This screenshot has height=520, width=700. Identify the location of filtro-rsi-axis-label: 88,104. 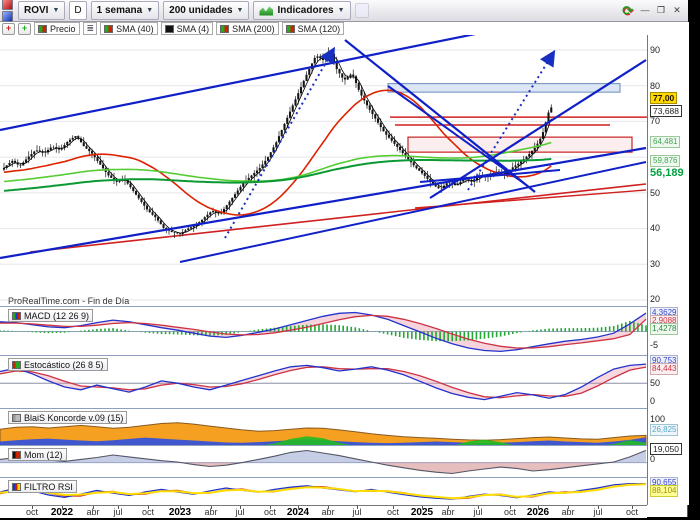
(664, 491).